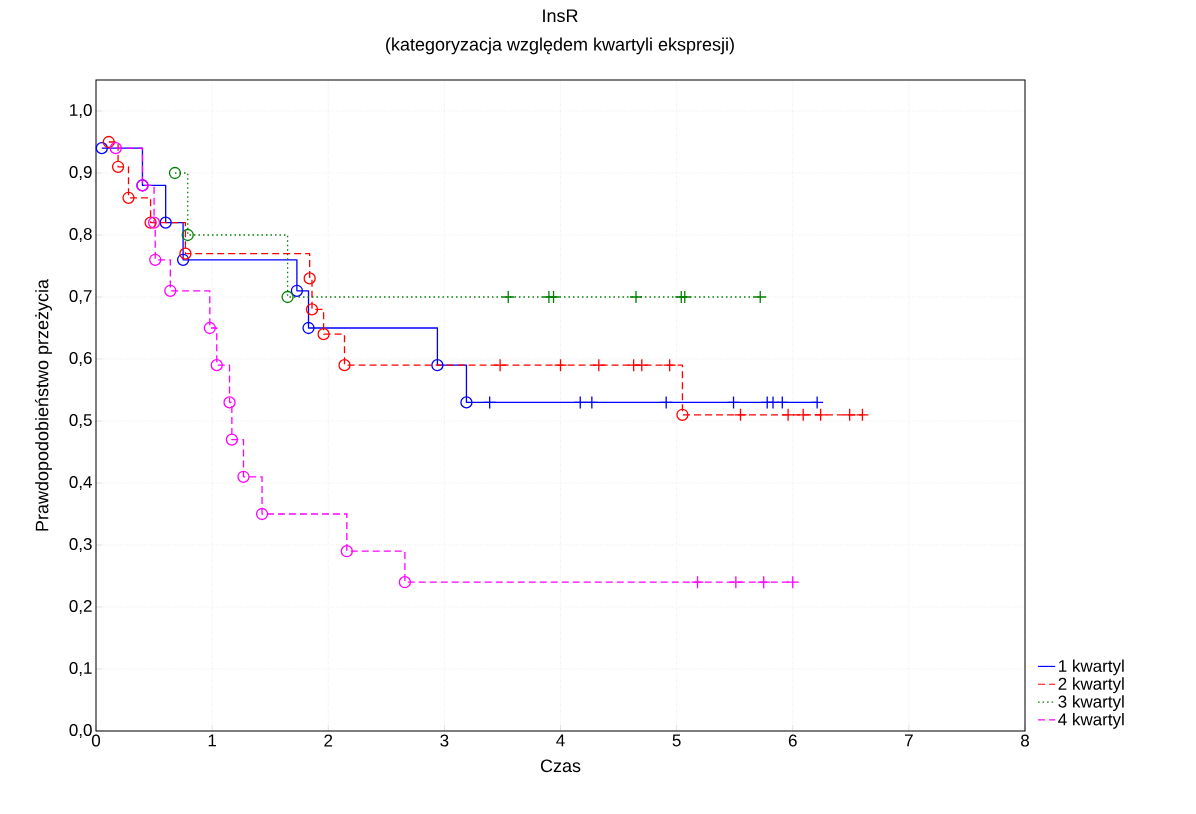 Image resolution: width=1196 pixels, height=814 pixels. I want to click on y-tick-label: 0,6, so click(80, 359).